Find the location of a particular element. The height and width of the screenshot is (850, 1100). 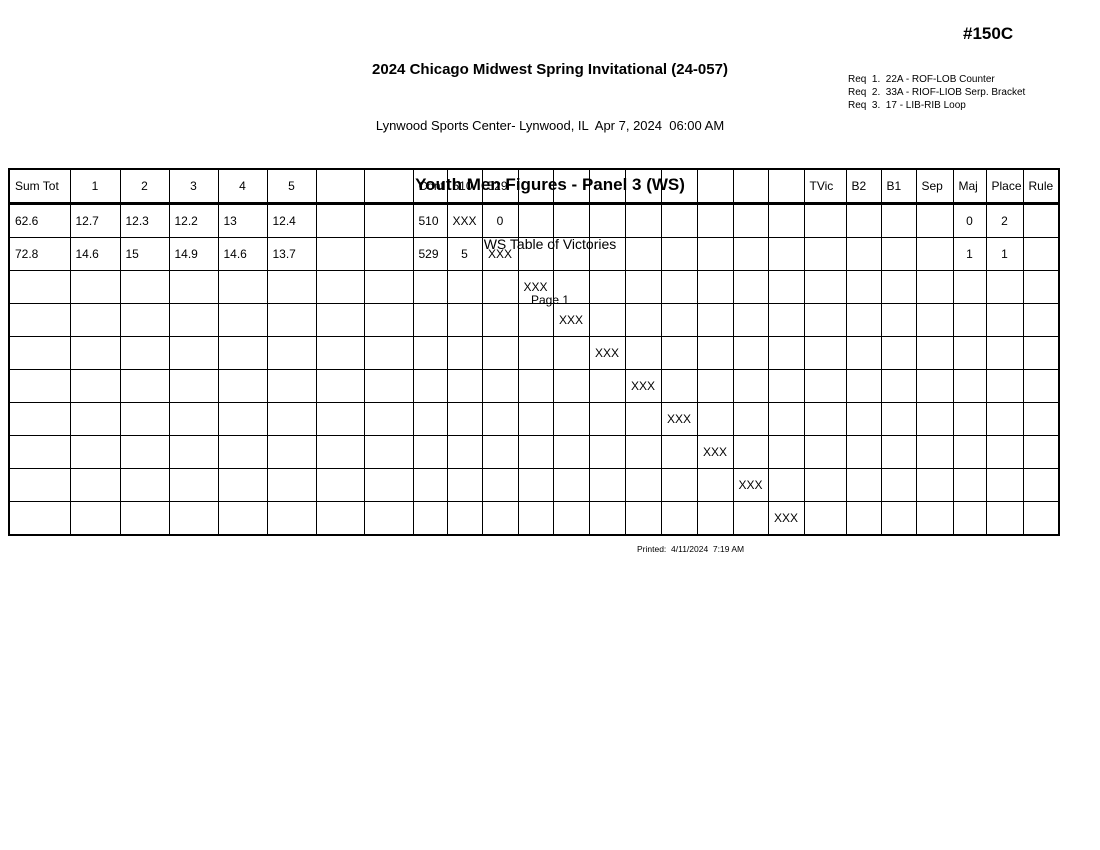

table-cell: 0 is located at coordinates (969, 220).